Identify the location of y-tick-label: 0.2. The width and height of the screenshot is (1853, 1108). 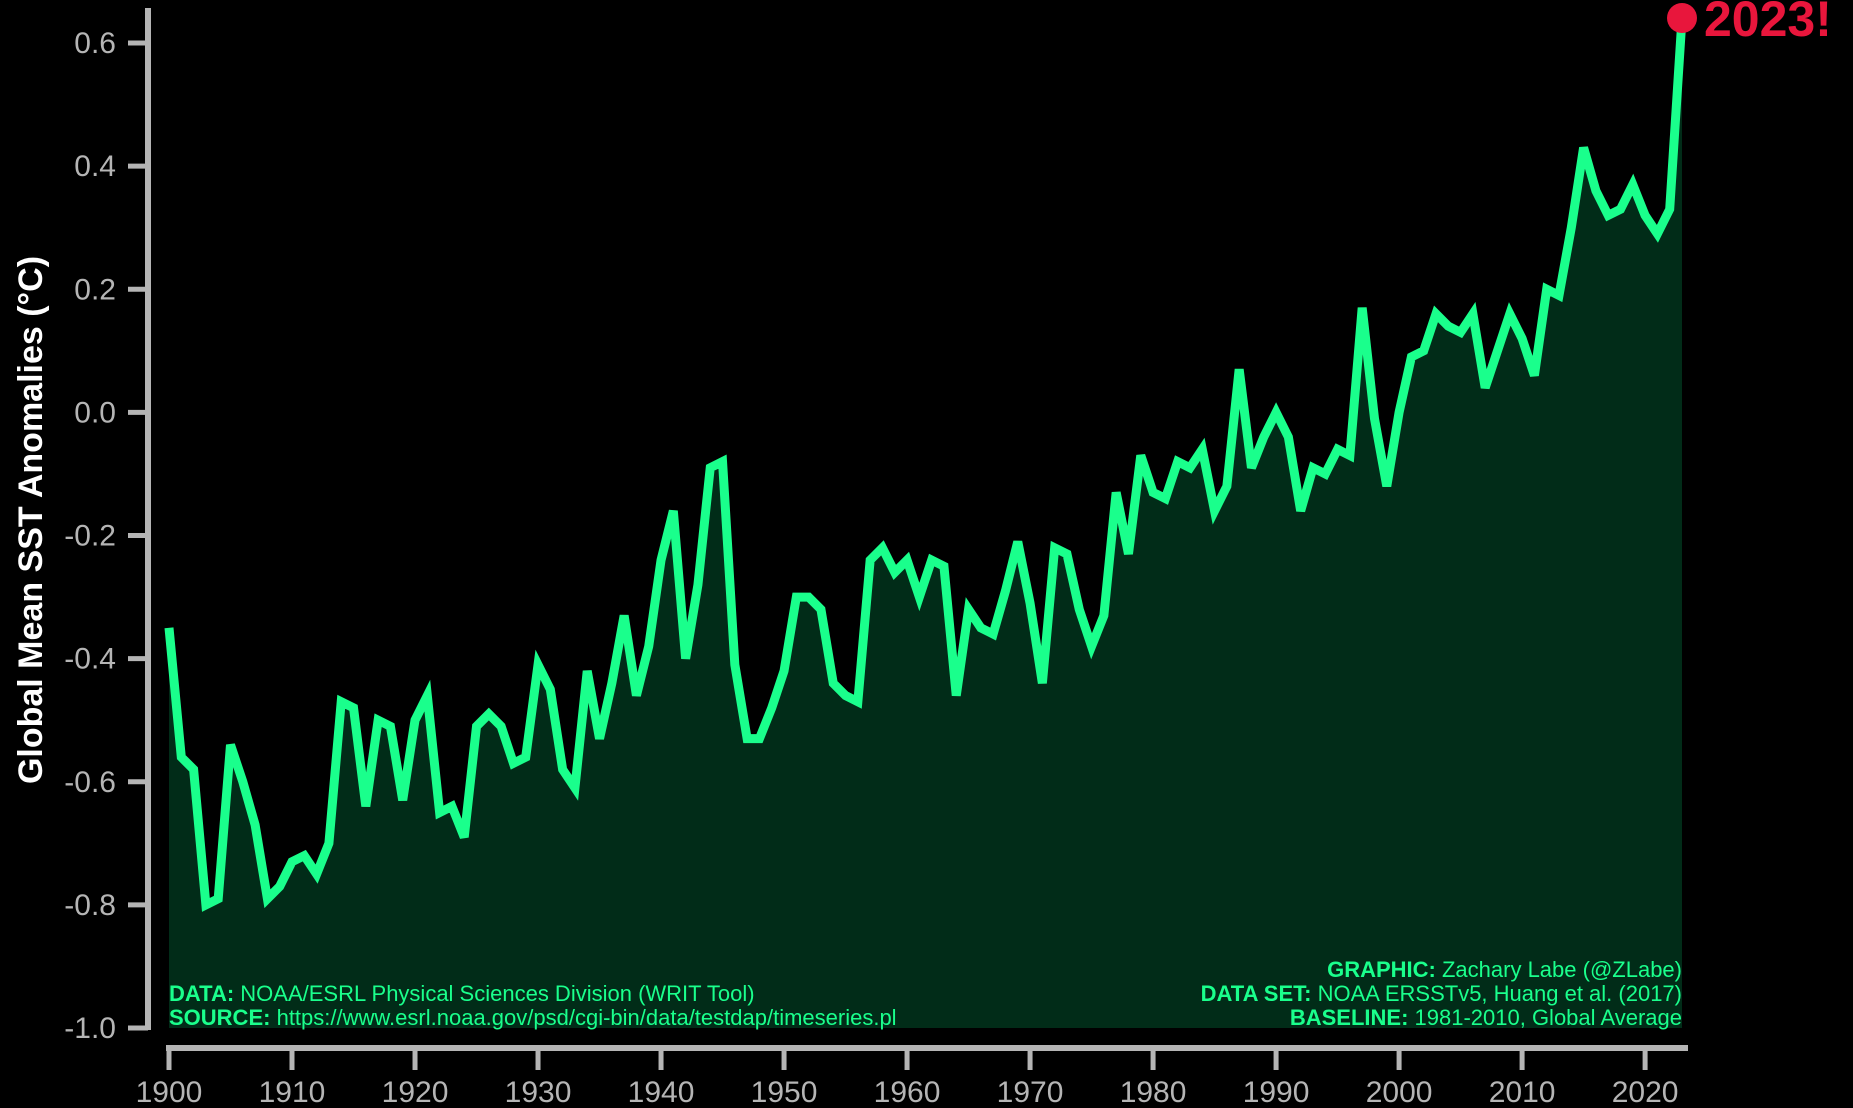
(95, 289).